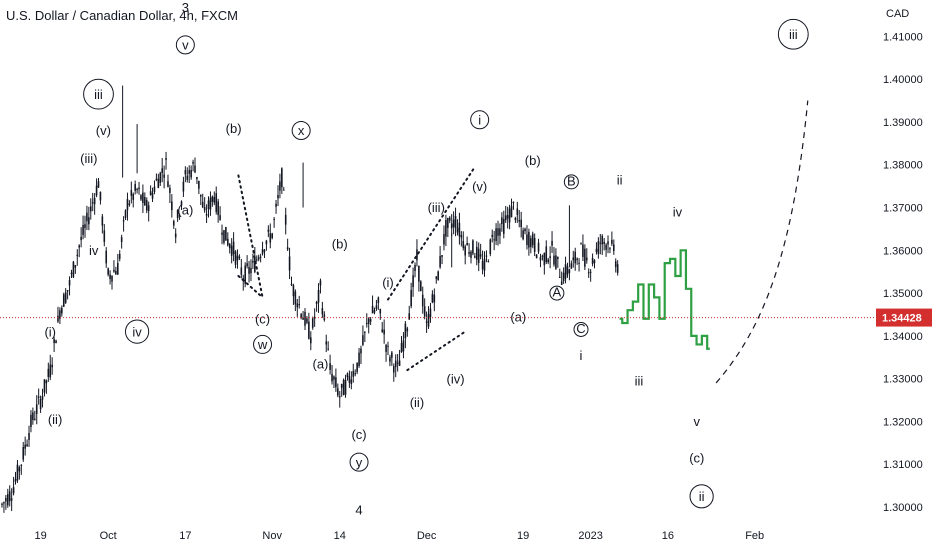 Image resolution: width=932 pixels, height=550 pixels. I want to click on wave-label-text: (iii), so click(436, 207).